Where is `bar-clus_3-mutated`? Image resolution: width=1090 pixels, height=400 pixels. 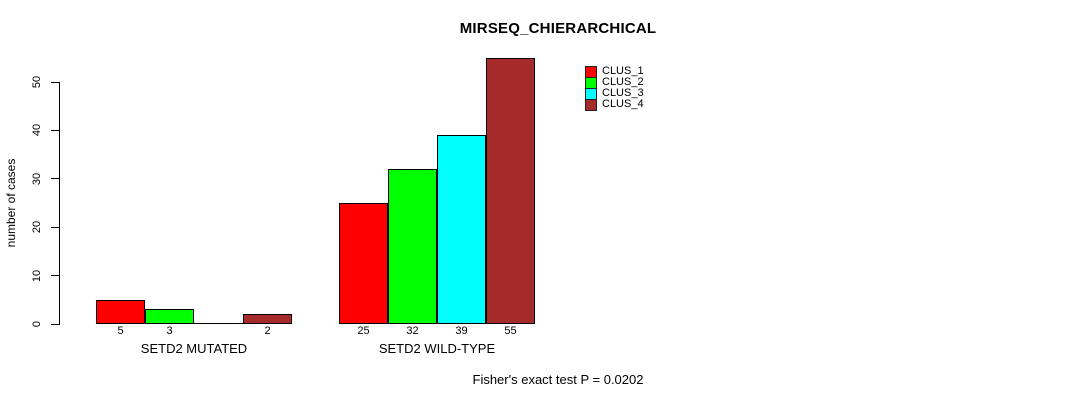
bar-clus_3-mutated is located at coordinates (218, 323).